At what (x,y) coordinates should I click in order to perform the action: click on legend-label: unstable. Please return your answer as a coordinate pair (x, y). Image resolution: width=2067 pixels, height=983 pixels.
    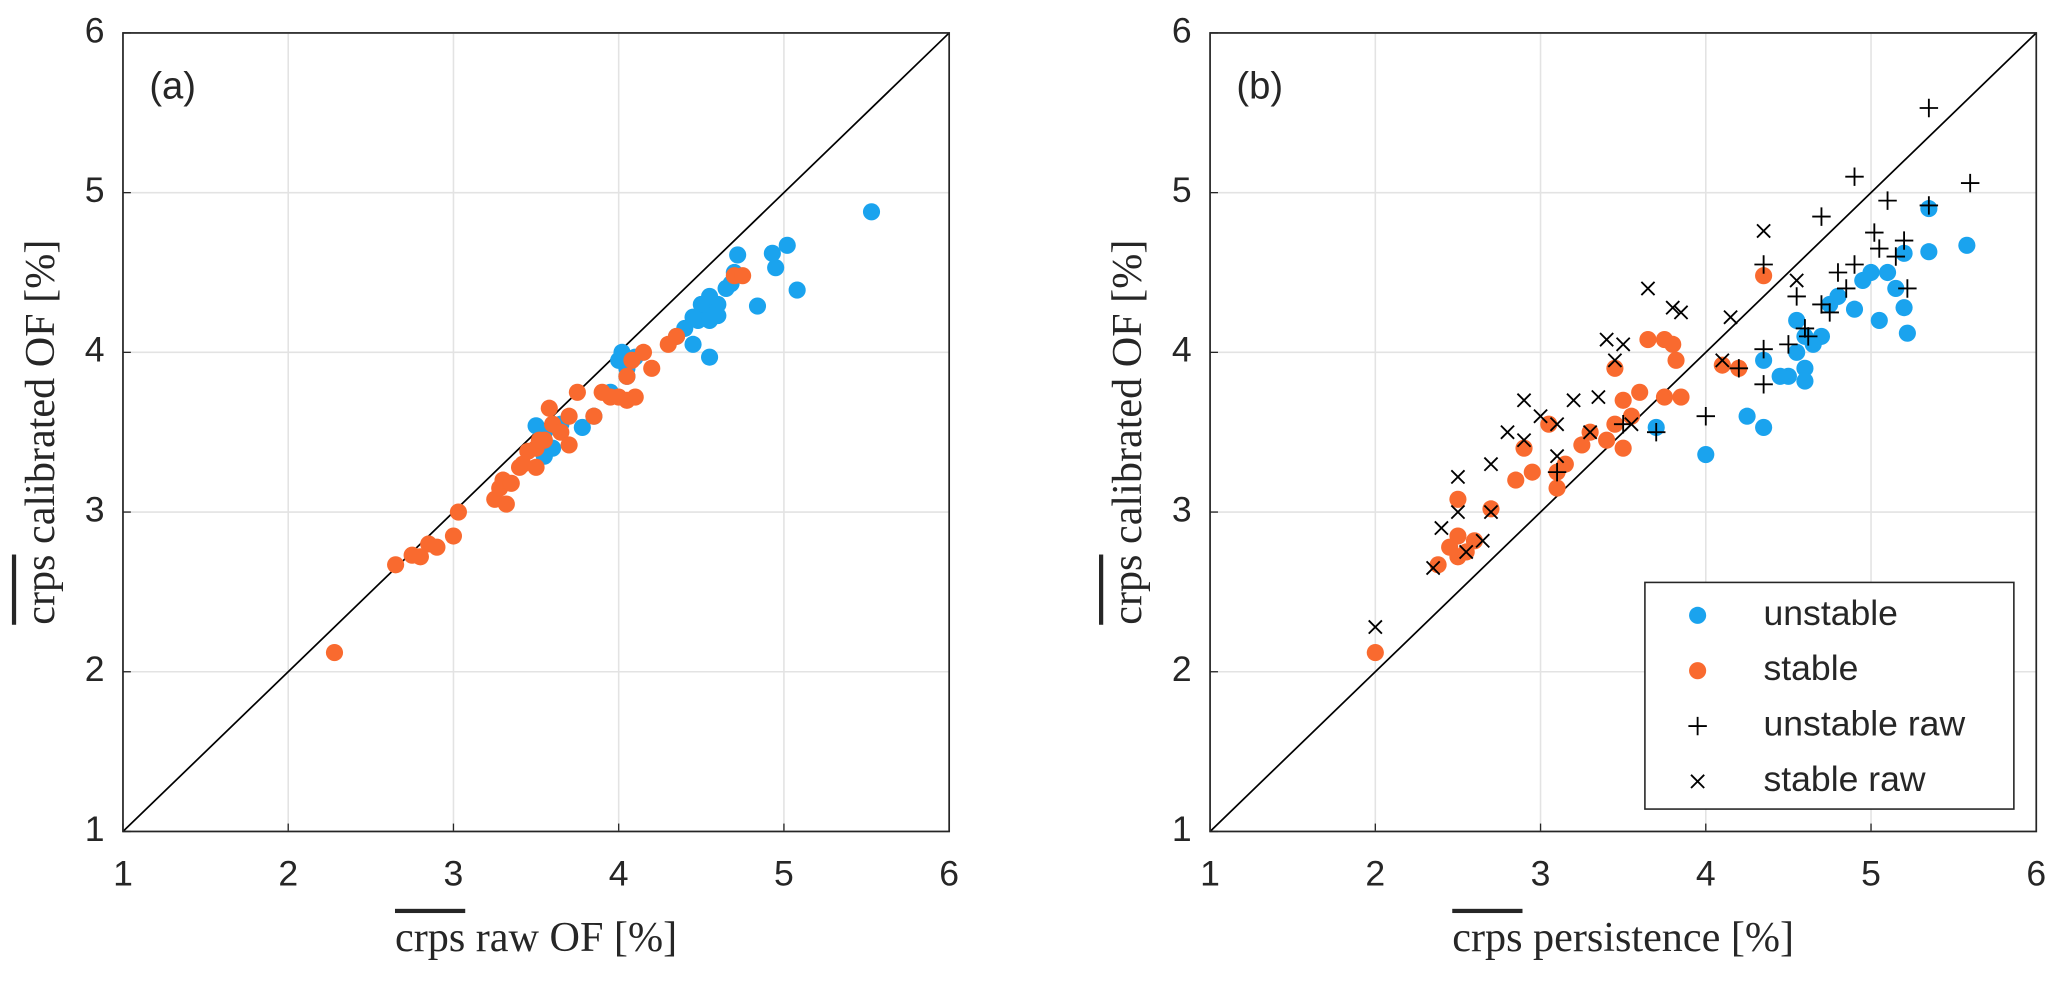
    Looking at the image, I should click on (1831, 613).